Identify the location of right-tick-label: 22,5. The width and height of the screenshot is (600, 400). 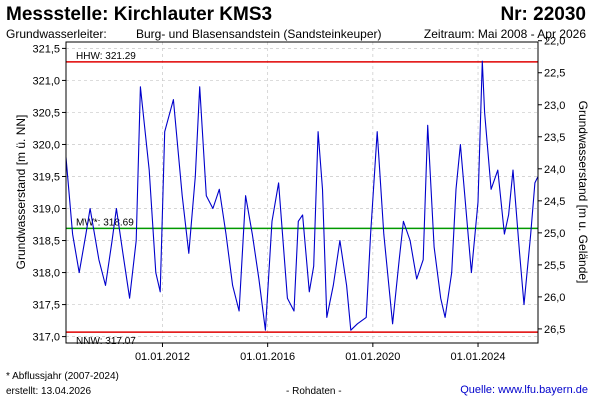
(554, 74).